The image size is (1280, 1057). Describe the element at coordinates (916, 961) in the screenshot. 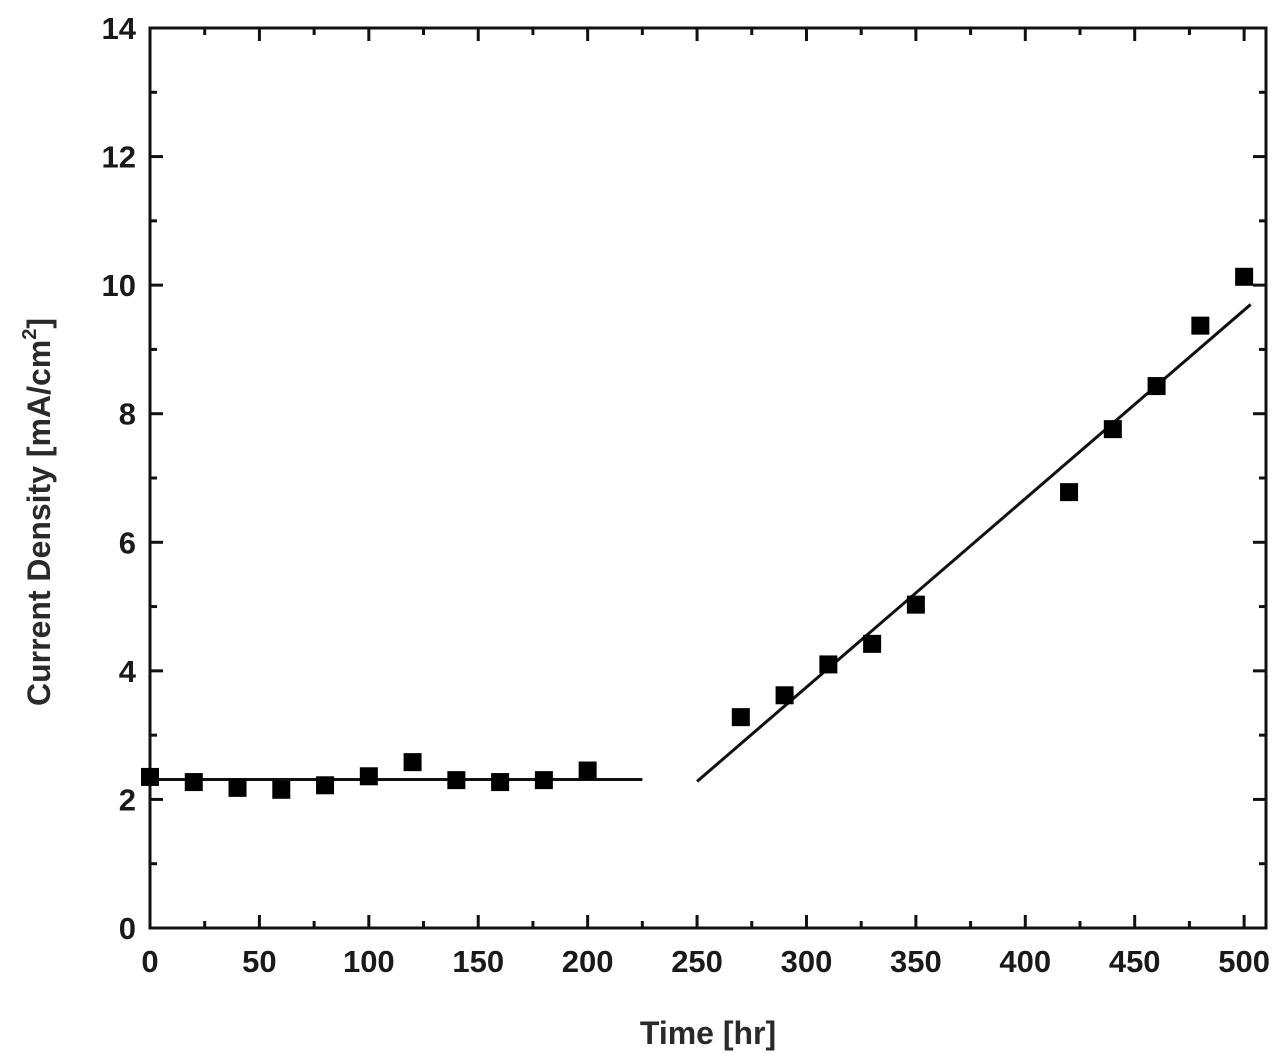

I see `x-tick-label: 350` at that location.